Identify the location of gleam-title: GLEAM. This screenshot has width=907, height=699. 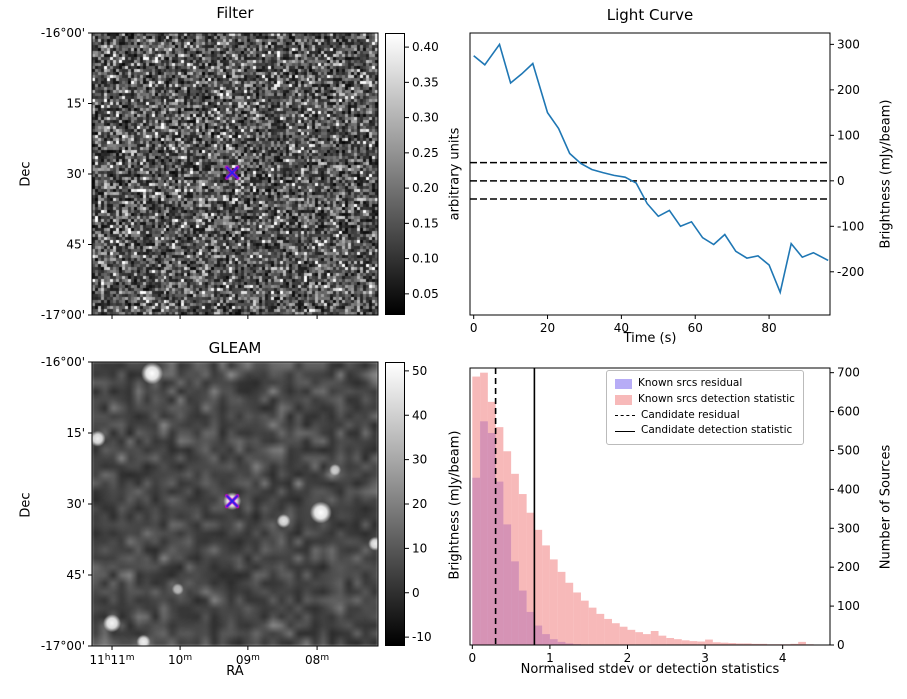
(235, 348).